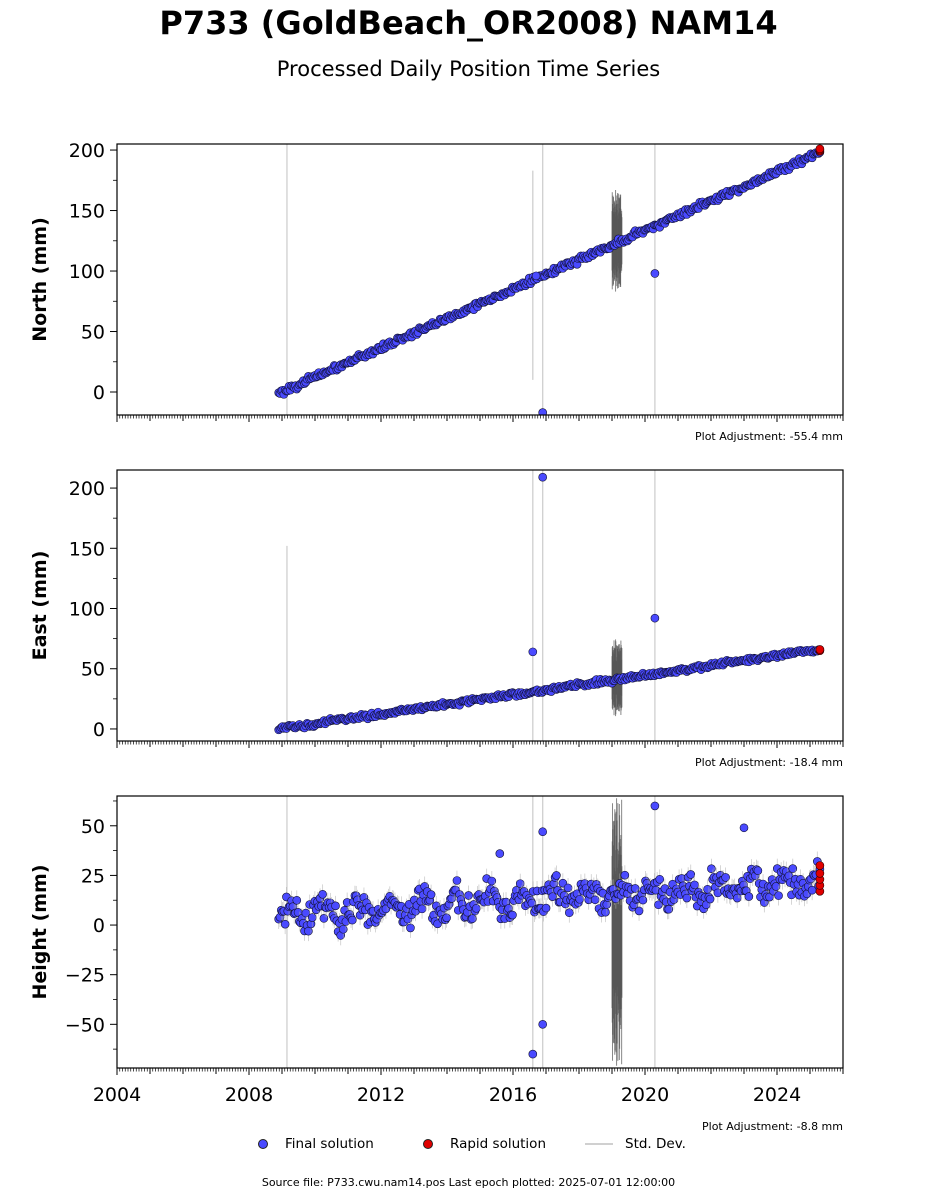 This screenshot has height=1200, width=937. Describe the element at coordinates (645, 1095) in the screenshot. I see `height-xtick-label: 2020` at that location.